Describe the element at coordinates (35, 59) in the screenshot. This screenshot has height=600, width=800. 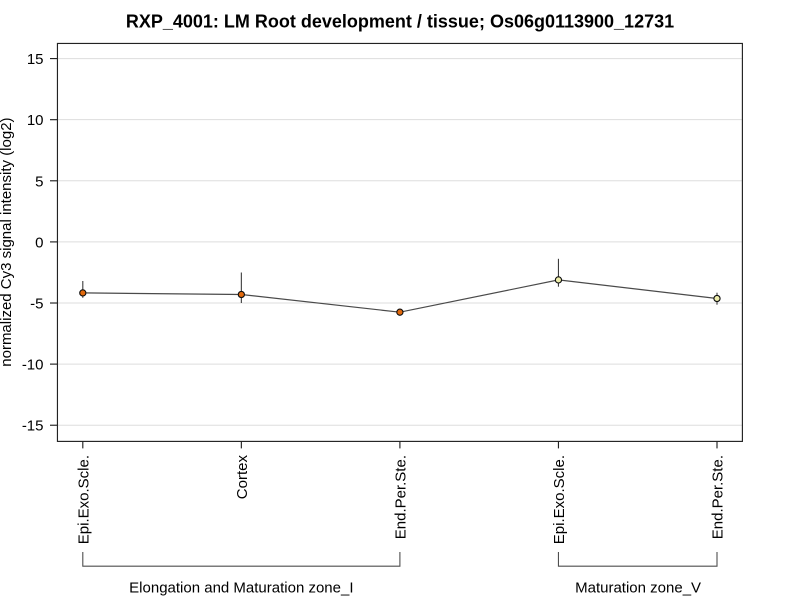
I see `svg-text: 15` at that location.